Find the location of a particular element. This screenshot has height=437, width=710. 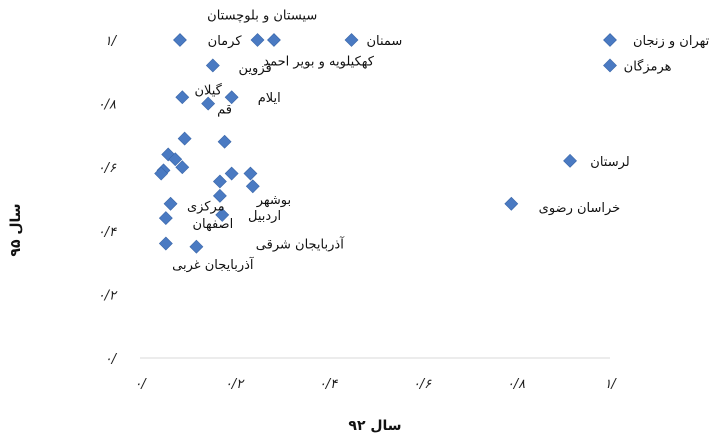

point-label: کهکیلویه و بویر احمد is located at coordinates (318, 62).